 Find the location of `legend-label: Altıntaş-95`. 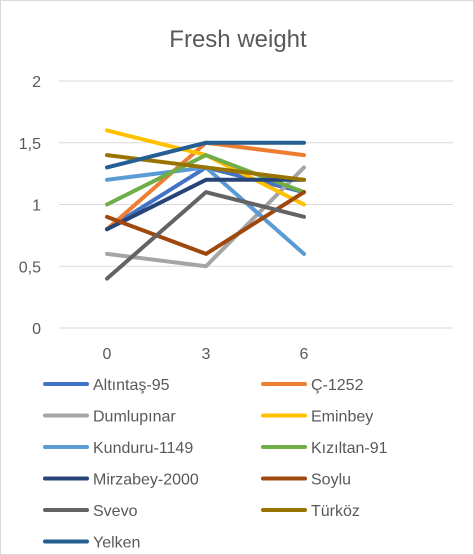

legend-label: Altıntaş-95 is located at coordinates (131, 385).